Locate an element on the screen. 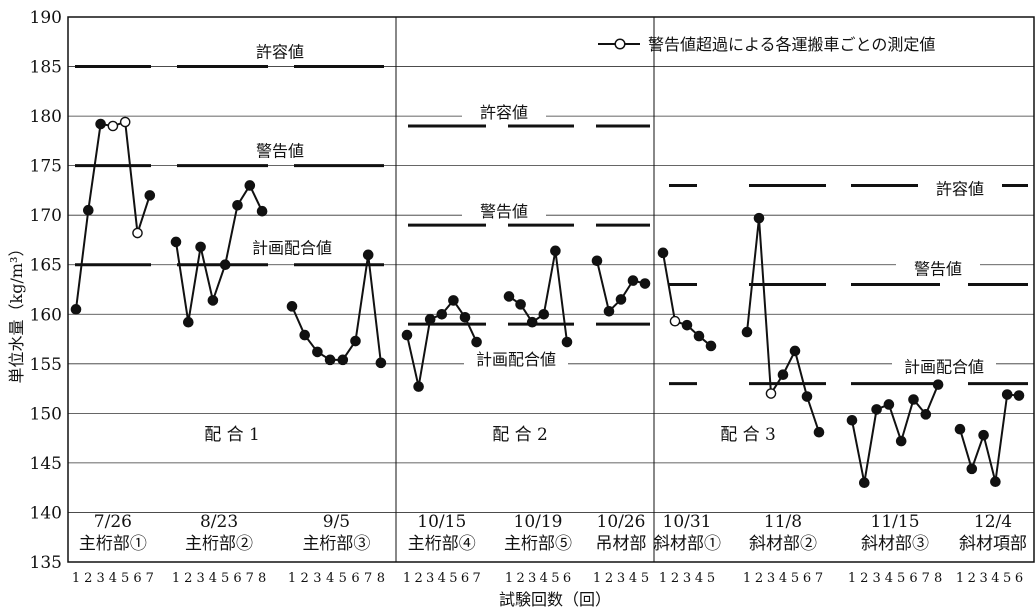 Image resolution: width=1036 pixels, height=613 pixels. group-date-label: 9/5 is located at coordinates (336, 522).